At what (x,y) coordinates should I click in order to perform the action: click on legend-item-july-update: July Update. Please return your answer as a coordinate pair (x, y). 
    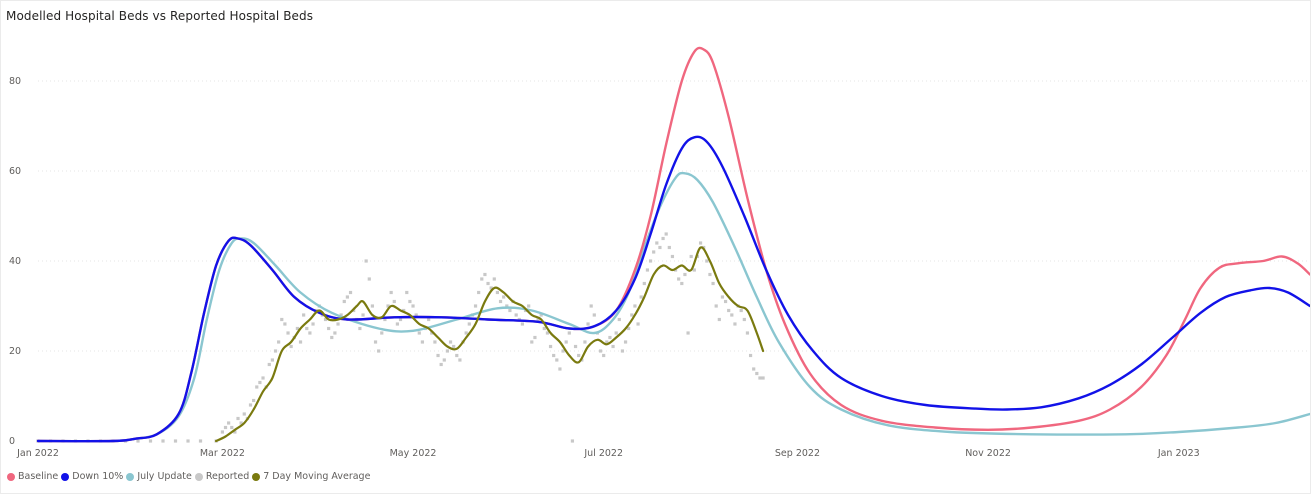
    Looking at the image, I should click on (159, 476).